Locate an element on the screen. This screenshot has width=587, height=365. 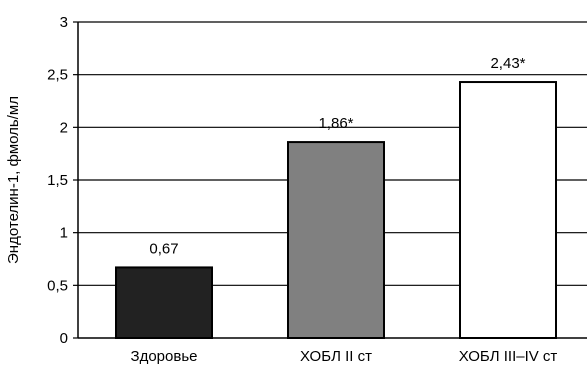
y-tick-label: 0 is located at coordinates (64, 338).